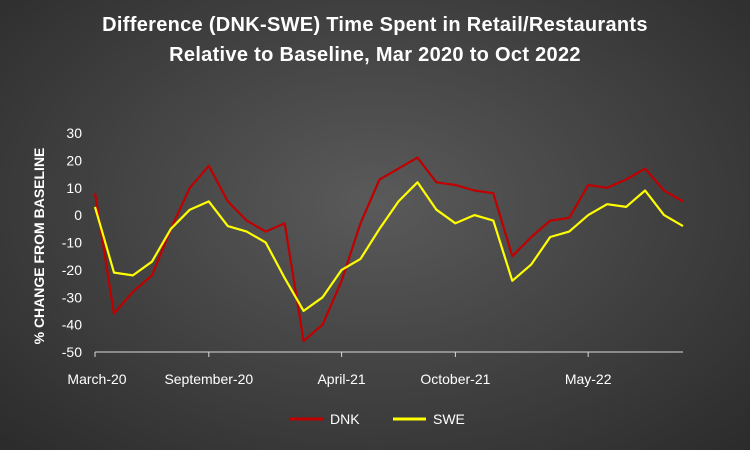 The width and height of the screenshot is (750, 450). Describe the element at coordinates (74, 160) in the screenshot. I see `y-tick-label: 20` at that location.